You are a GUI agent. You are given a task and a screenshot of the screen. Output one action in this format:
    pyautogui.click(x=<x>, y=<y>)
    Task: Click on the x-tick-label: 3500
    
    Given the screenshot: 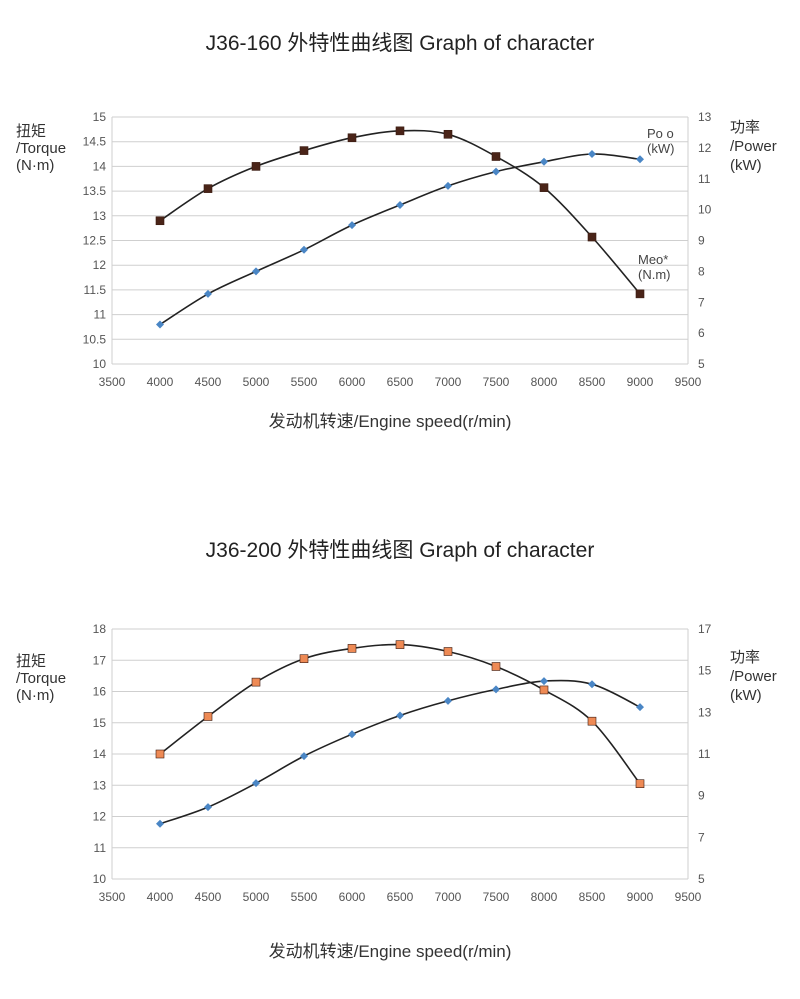 What is the action you would take?
    pyautogui.click(x=112, y=382)
    